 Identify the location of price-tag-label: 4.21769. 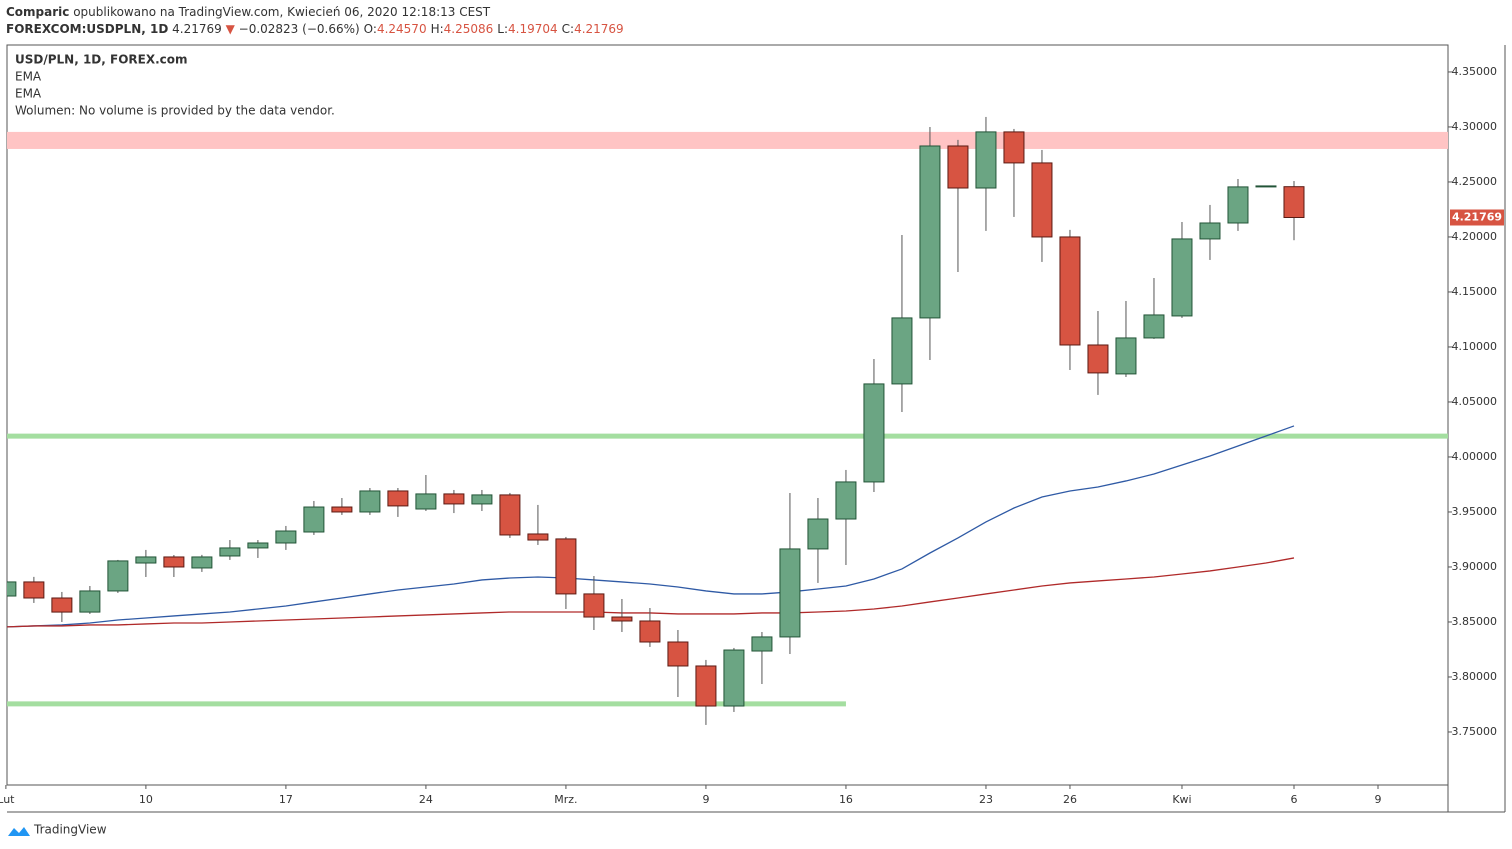
(1477, 216).